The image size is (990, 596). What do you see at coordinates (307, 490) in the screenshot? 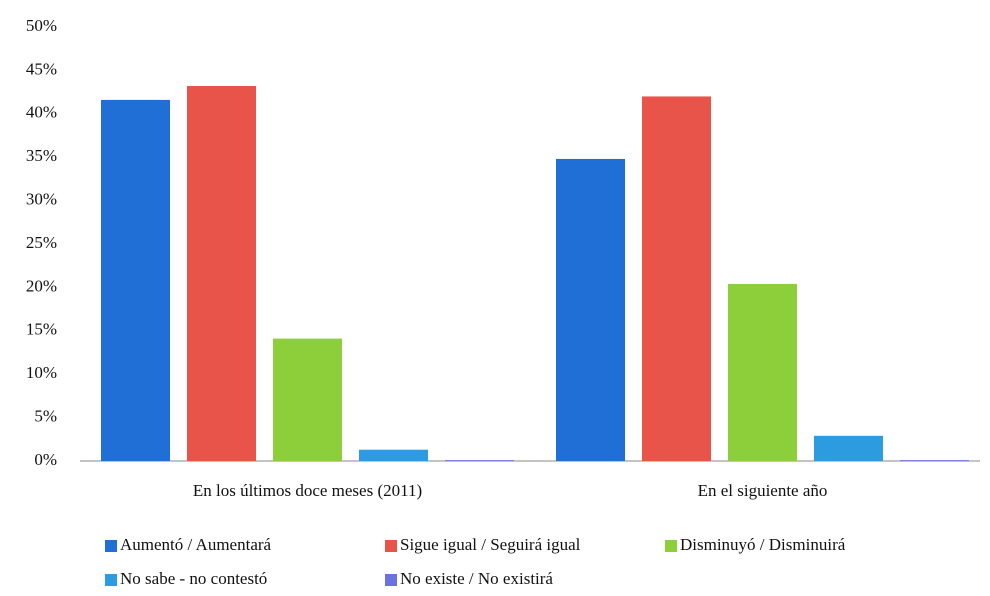
I see `x-tick-label: En los últimos doce meses (2011)` at bounding box center [307, 490].